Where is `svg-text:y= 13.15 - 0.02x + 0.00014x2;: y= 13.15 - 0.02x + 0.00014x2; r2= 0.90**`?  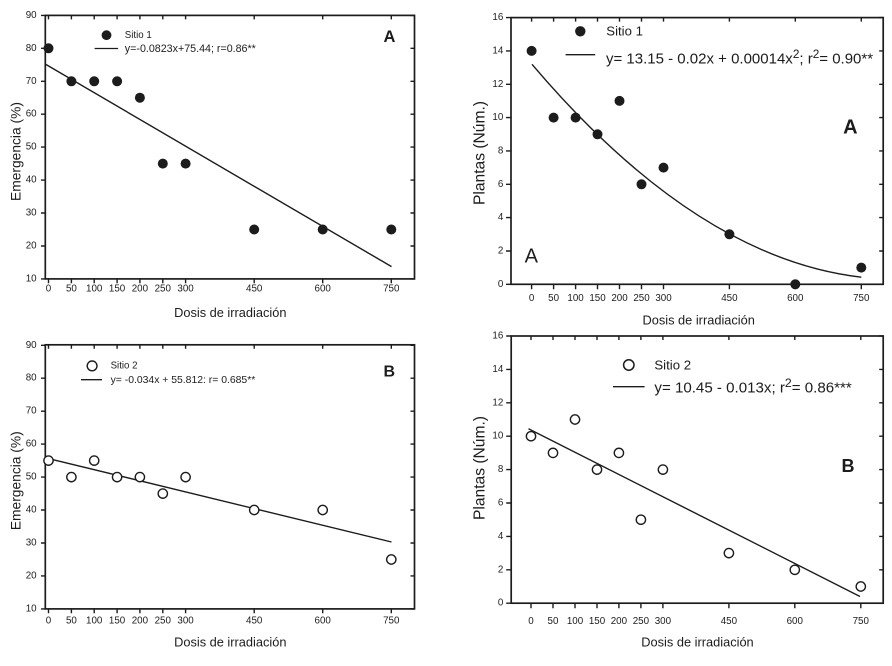
svg-text:y= 13.15 - 0.02x + 0.00014x2;: y= 13.15 - 0.02x + 0.00014x2; r2= 0.90** is located at coordinates (739, 57).